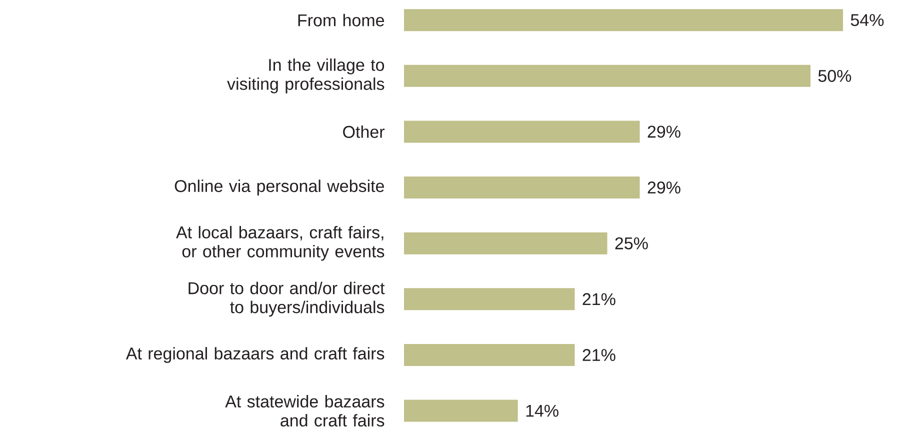  I want to click on data-label: 25%, so click(631, 243).